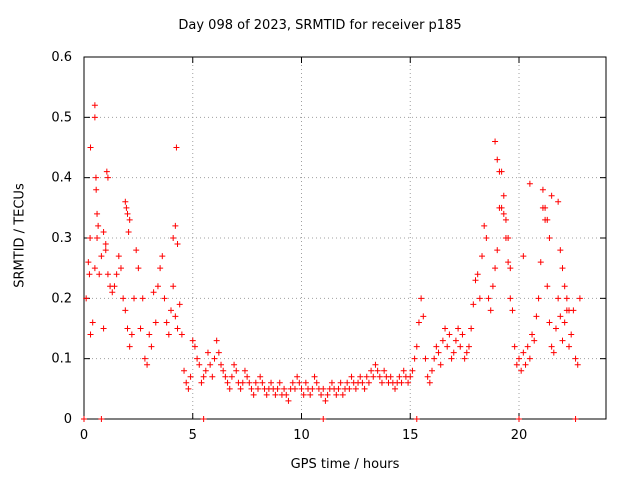 The width and height of the screenshot is (640, 480). Describe the element at coordinates (61, 178) in the screenshot. I see `y-tick-label: 0.4` at that location.